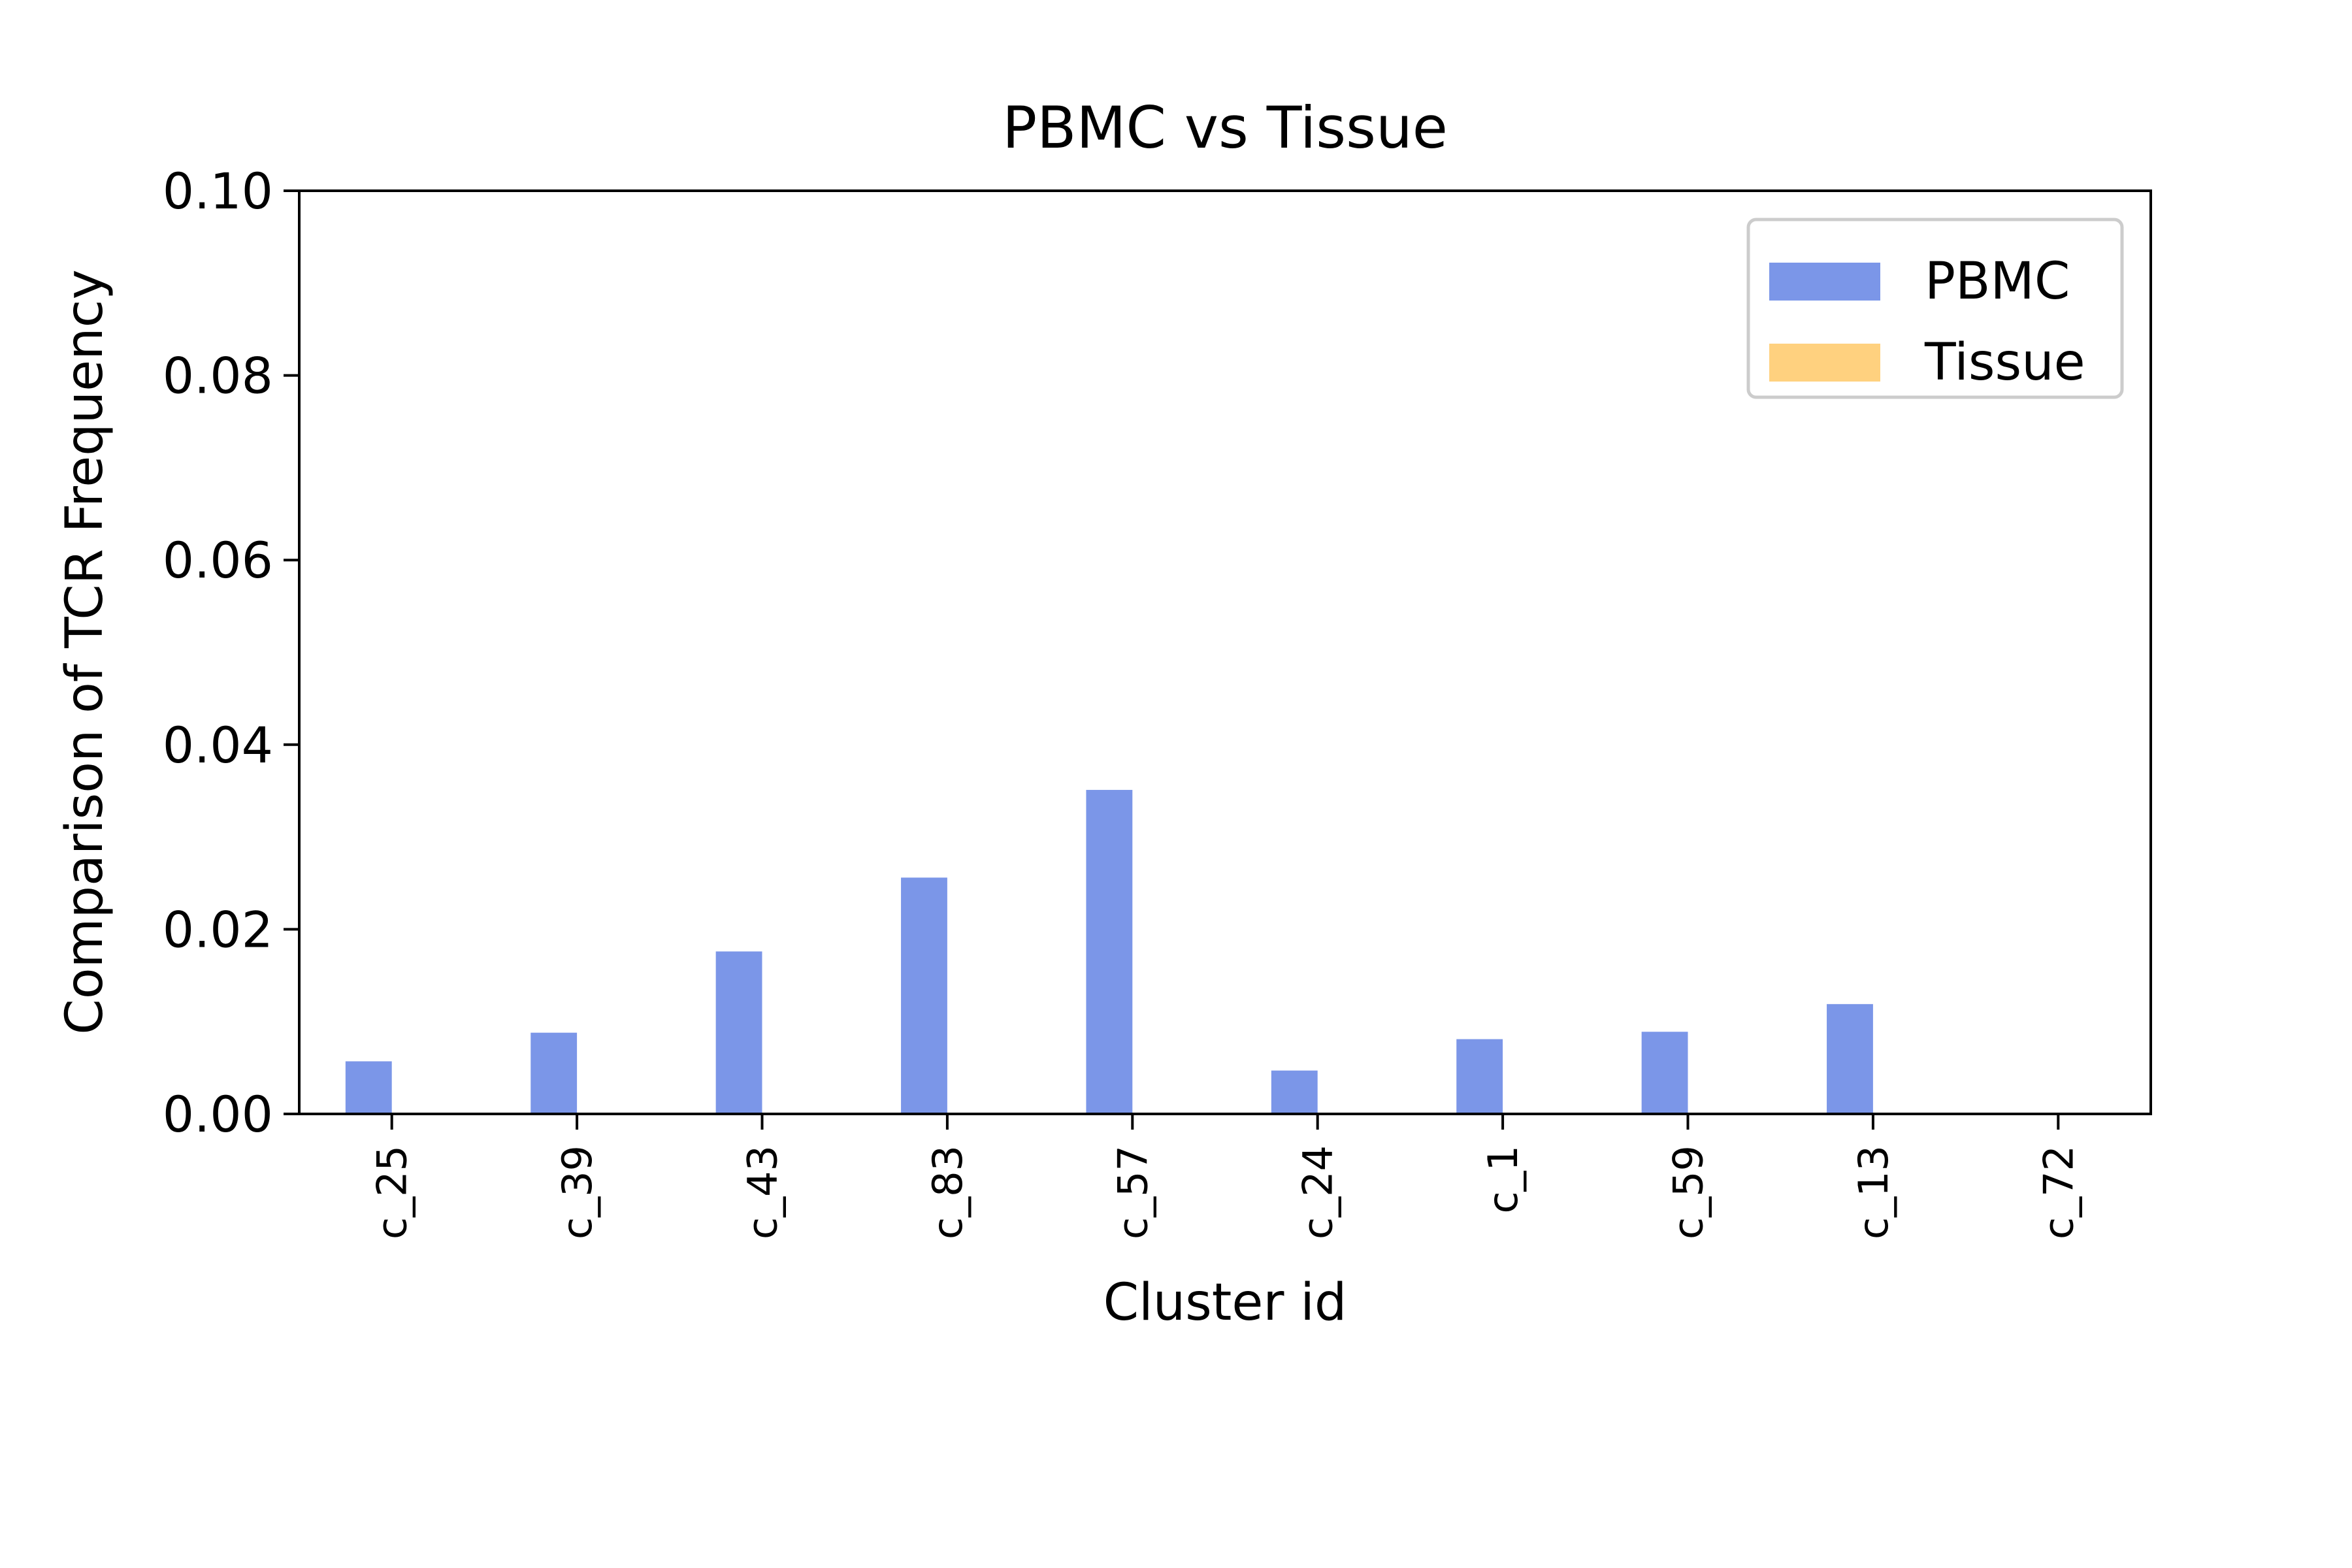  I want to click on x-tick-label: c_57, so click(1132, 1192).